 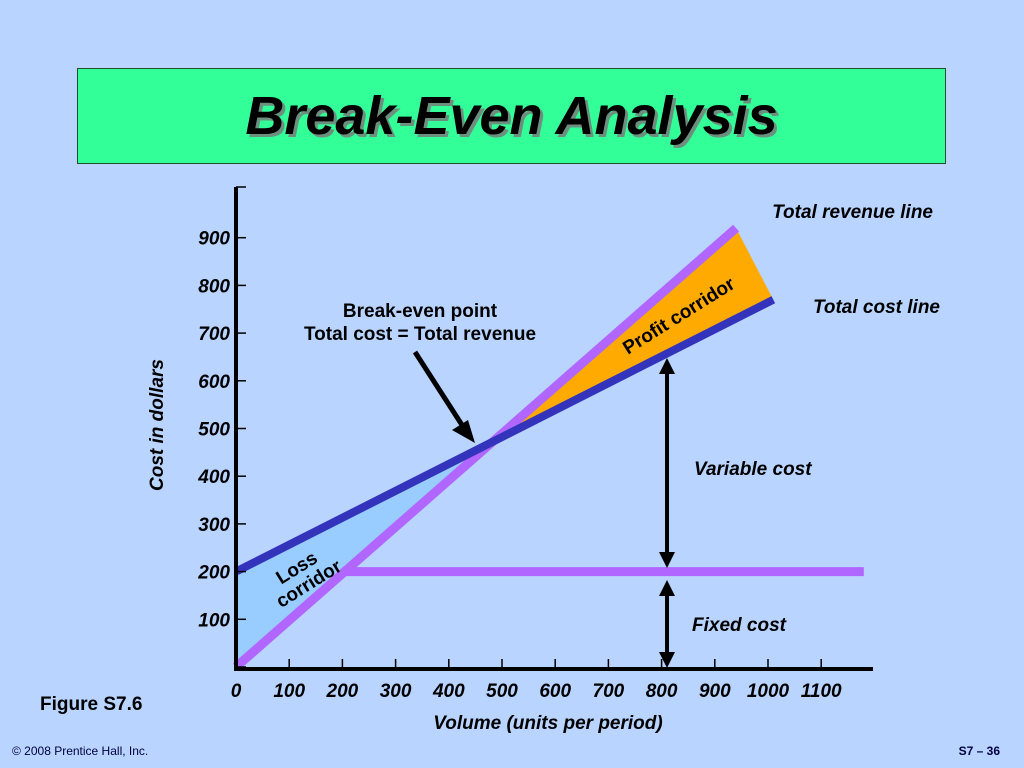 What do you see at coordinates (739, 625) in the screenshot?
I see `fixed-cost-label: Fixed cost` at bounding box center [739, 625].